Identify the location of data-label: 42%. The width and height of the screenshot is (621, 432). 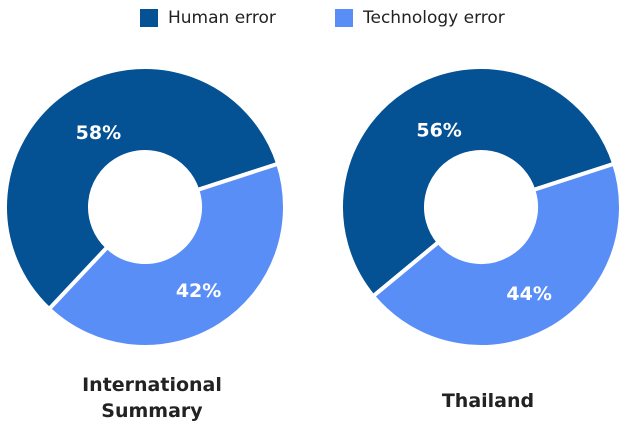
(198, 291).